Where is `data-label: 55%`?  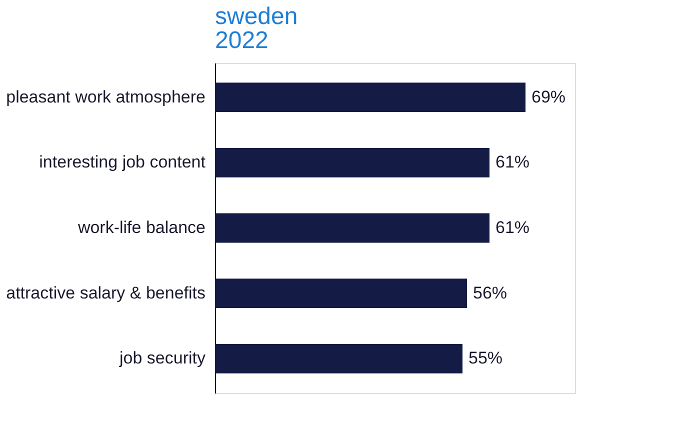
data-label: 55% is located at coordinates (485, 358).